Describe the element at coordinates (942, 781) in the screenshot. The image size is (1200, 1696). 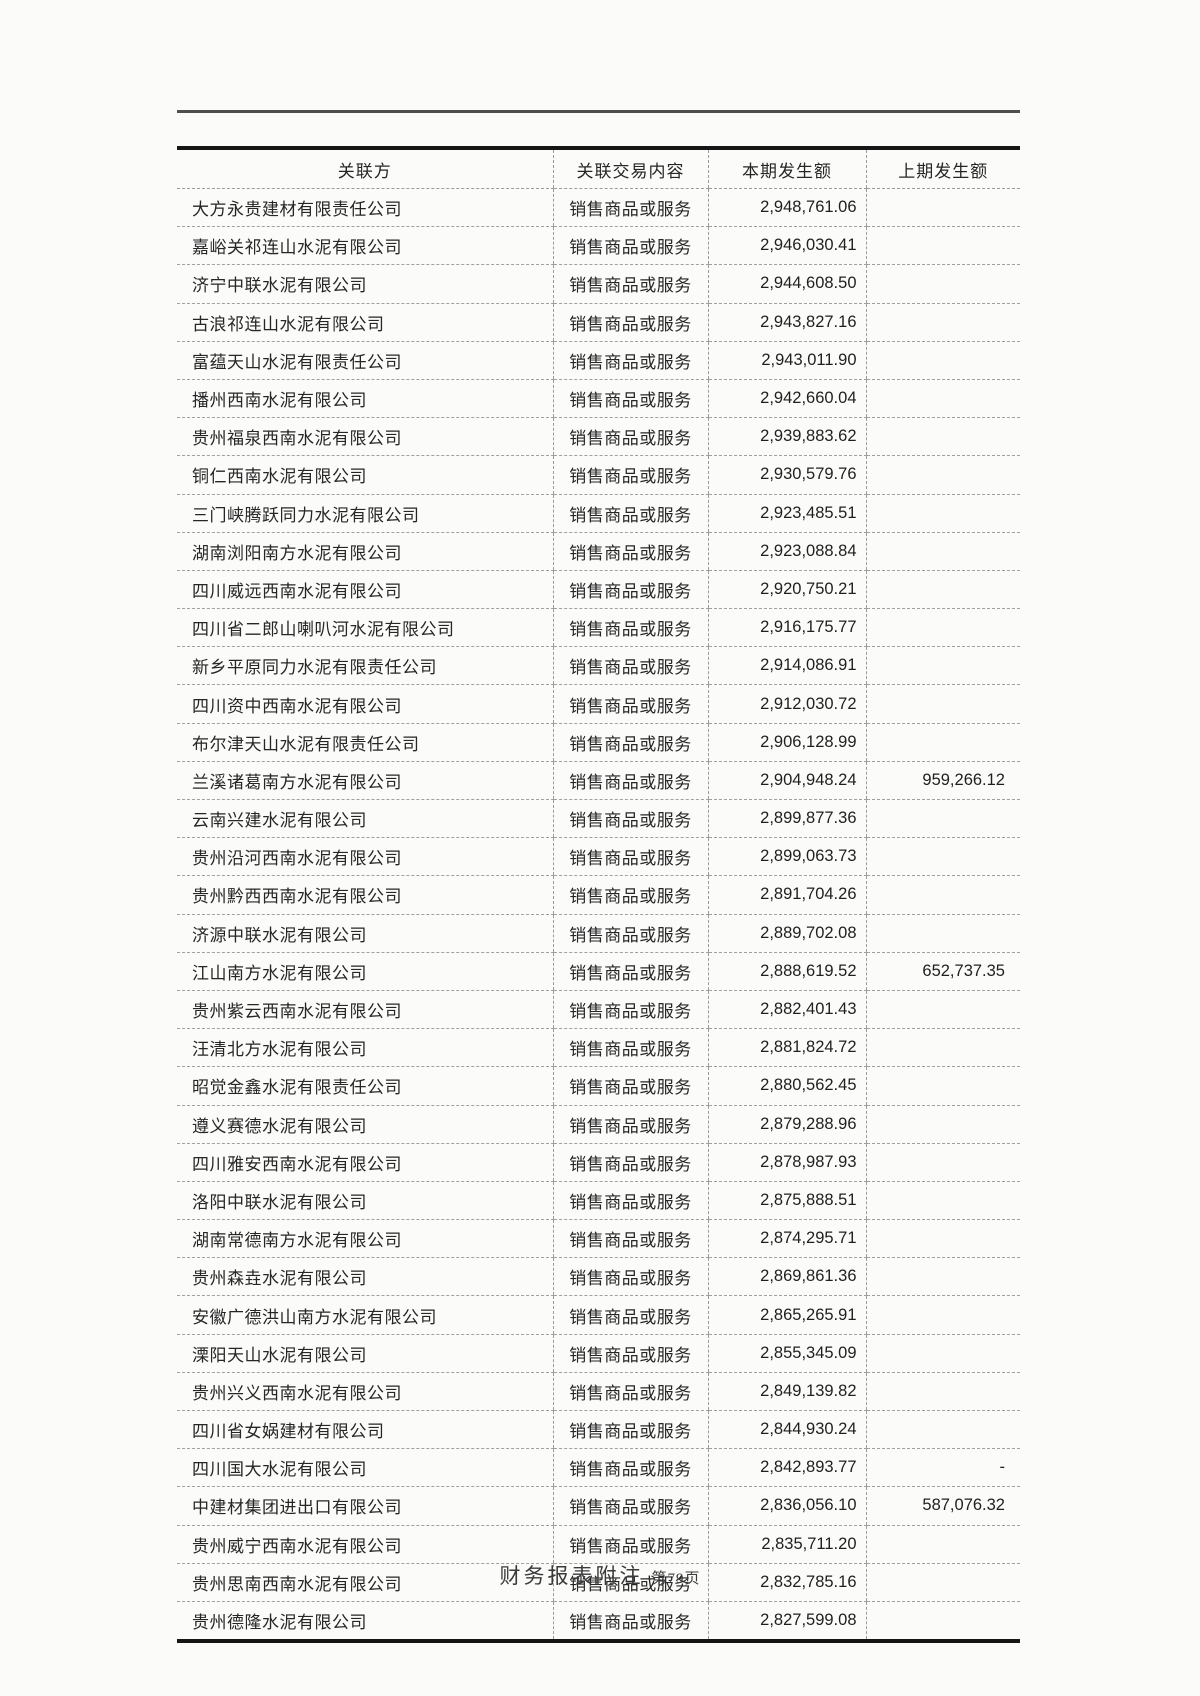
I see `cell-prior-period-amount: 959,266.12` at that location.